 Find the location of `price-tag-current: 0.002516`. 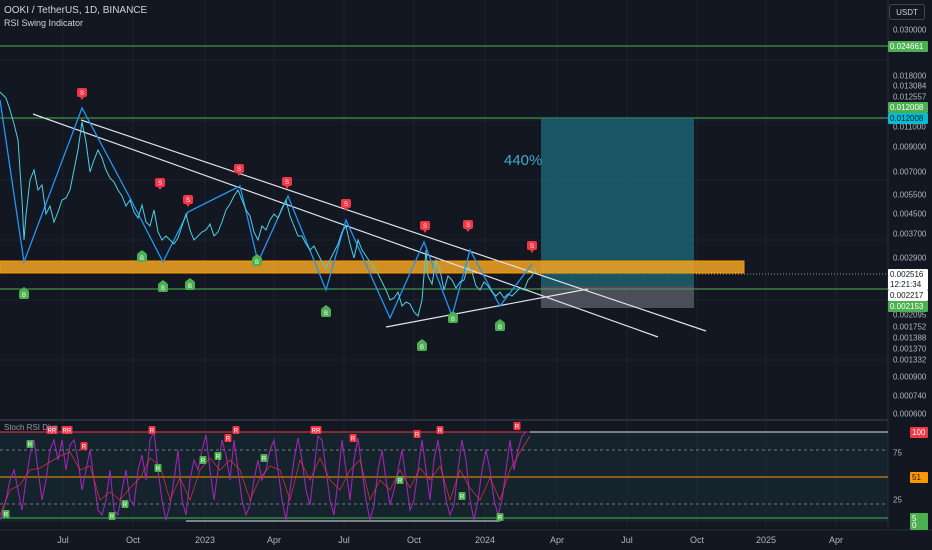

price-tag-current: 0.002516 is located at coordinates (908, 274).